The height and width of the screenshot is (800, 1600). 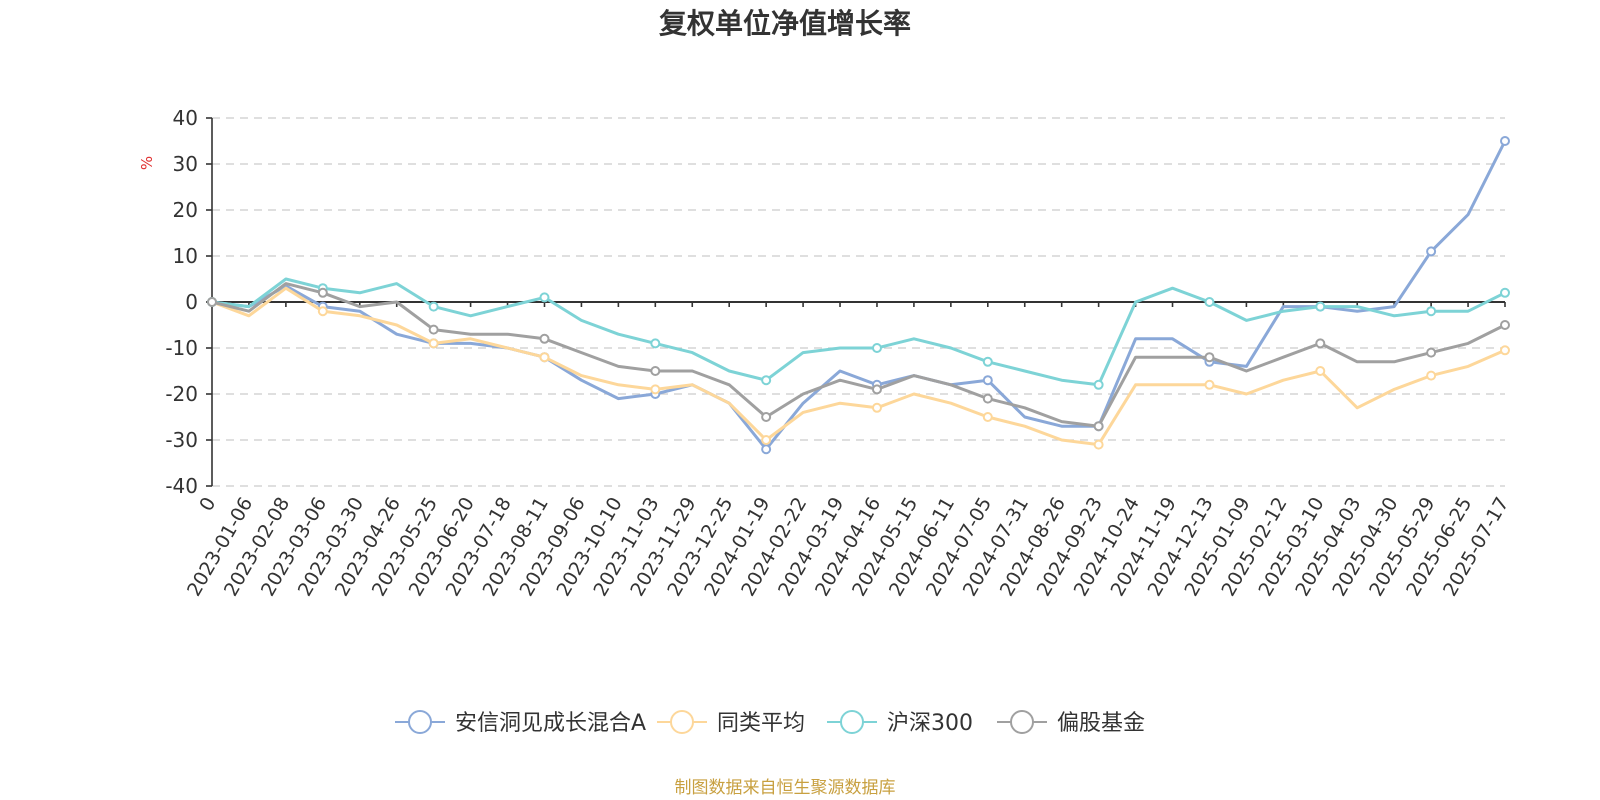 I want to click on legend-item: 沪深300, so click(x=900, y=723).